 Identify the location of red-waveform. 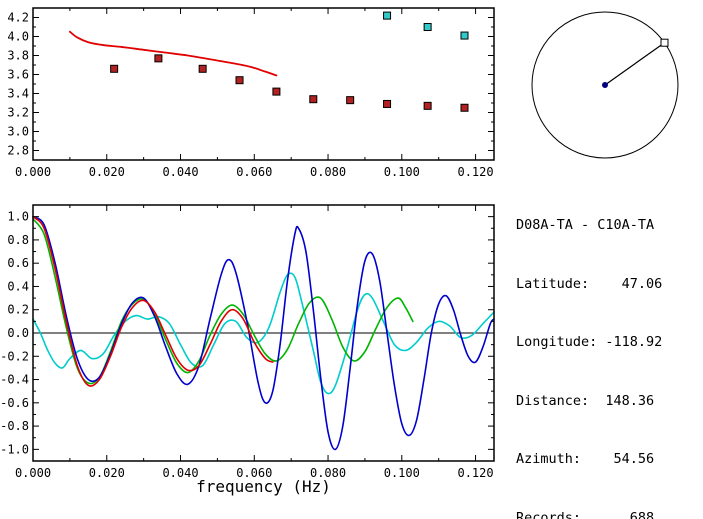
(153, 301).